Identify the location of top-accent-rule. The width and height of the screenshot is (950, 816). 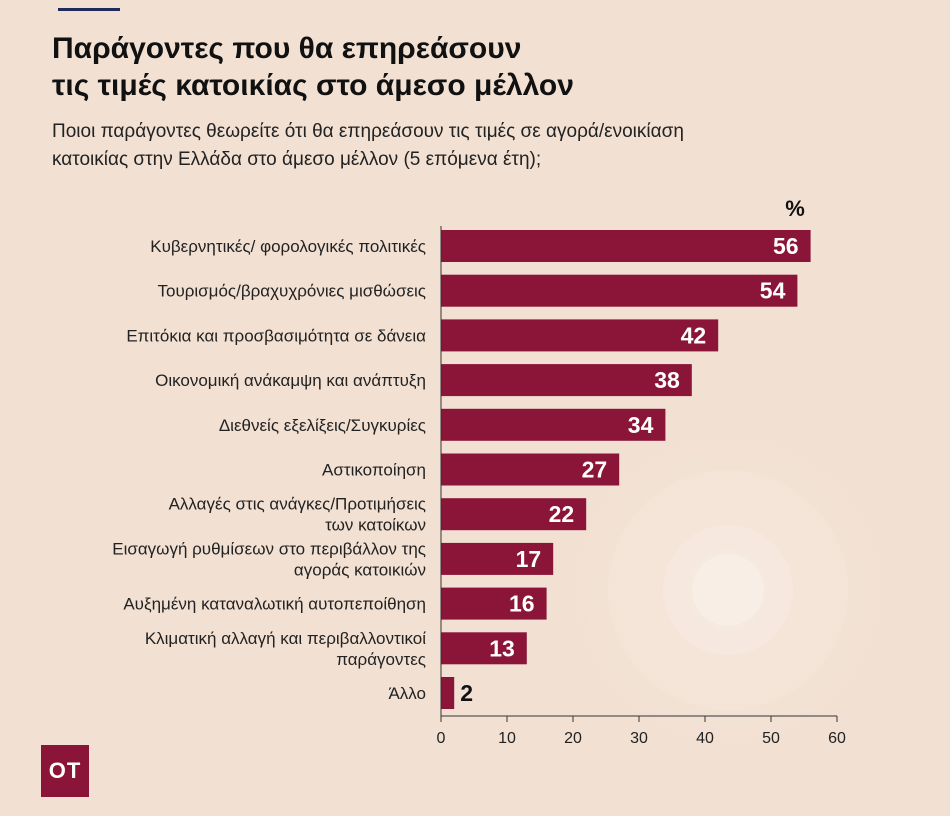
(89, 9).